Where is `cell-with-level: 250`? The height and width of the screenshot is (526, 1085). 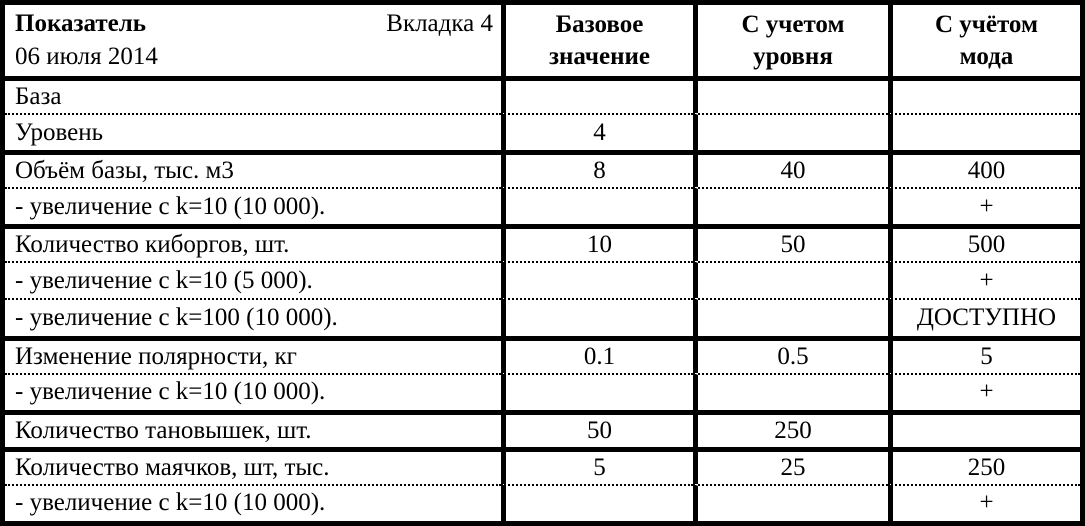
cell-with-level: 250 is located at coordinates (790, 428).